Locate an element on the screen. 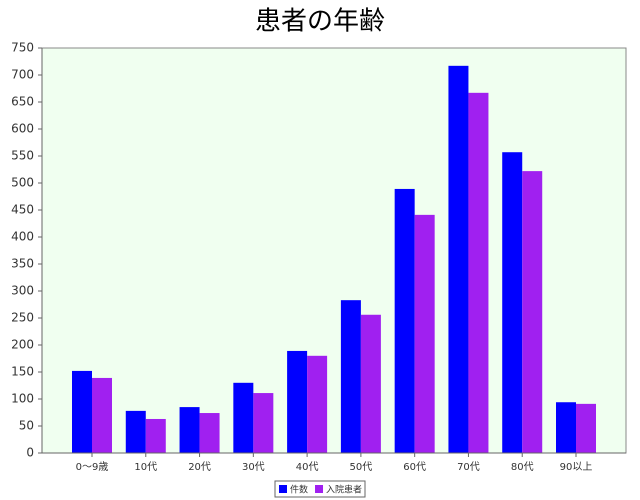 The height and width of the screenshot is (500, 640). y-tick-label: 750 is located at coordinates (22, 48).